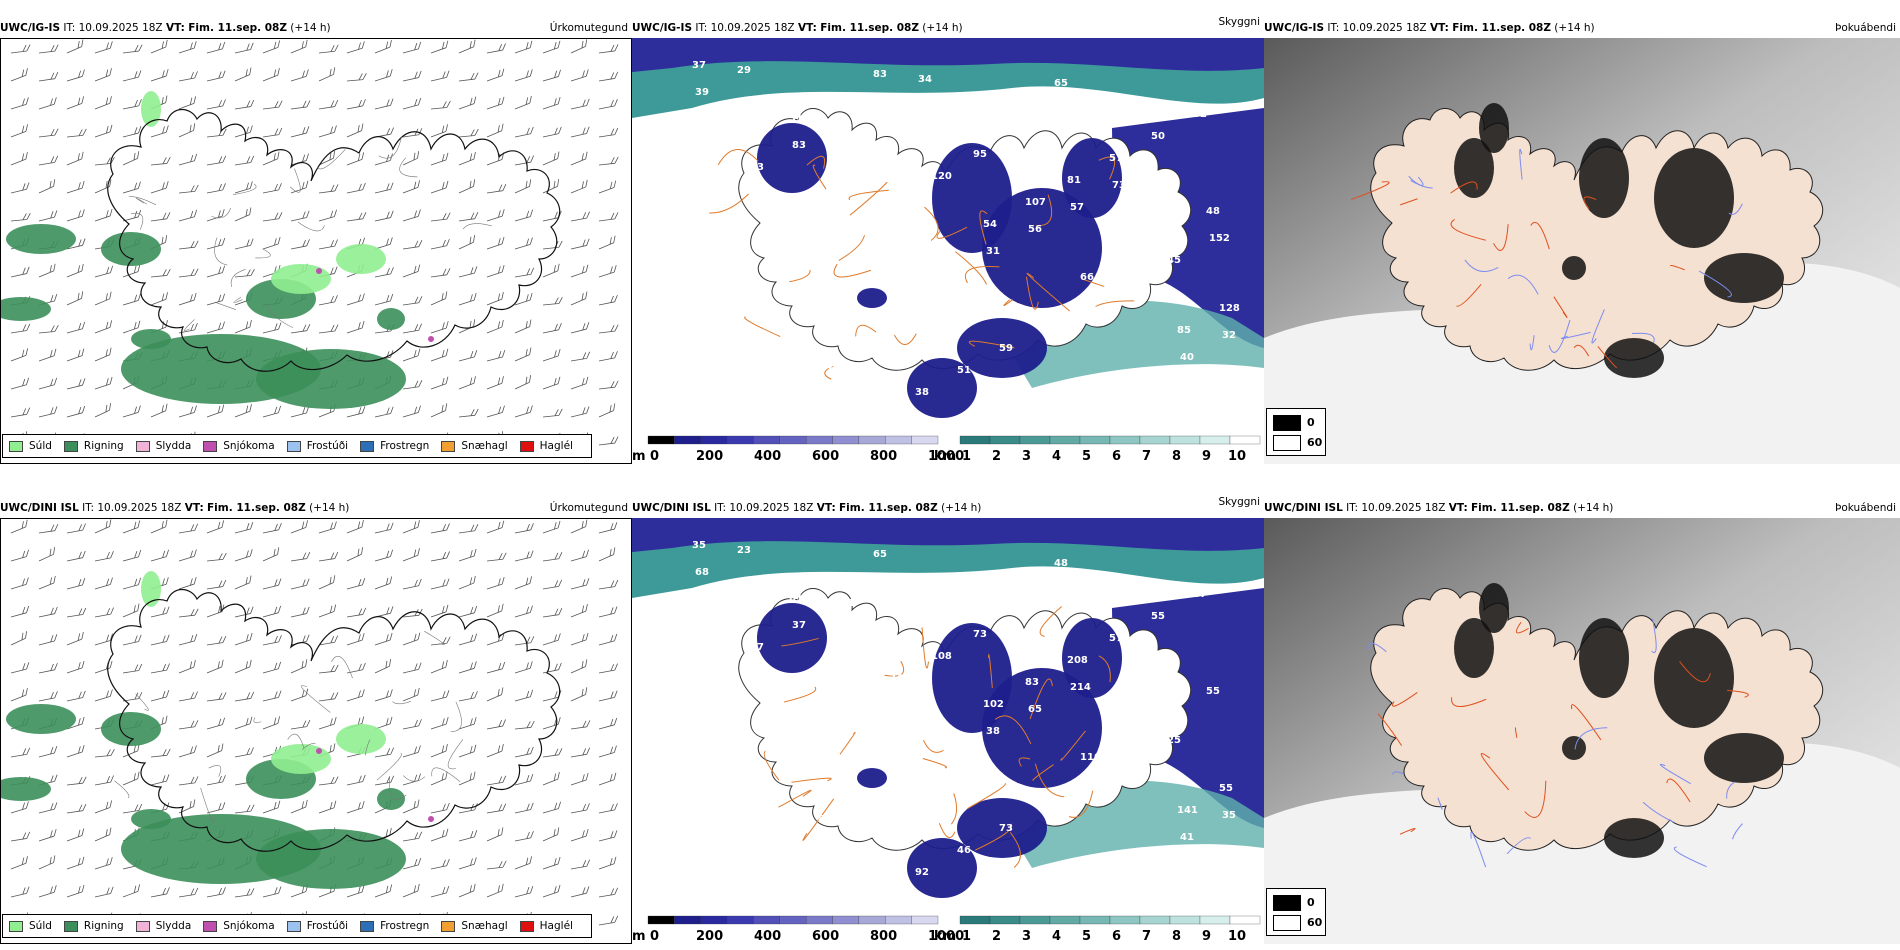 The image size is (1900, 950). What do you see at coordinates (773, 744) in the screenshot?
I see `cloud-base-label: 112` at bounding box center [773, 744].